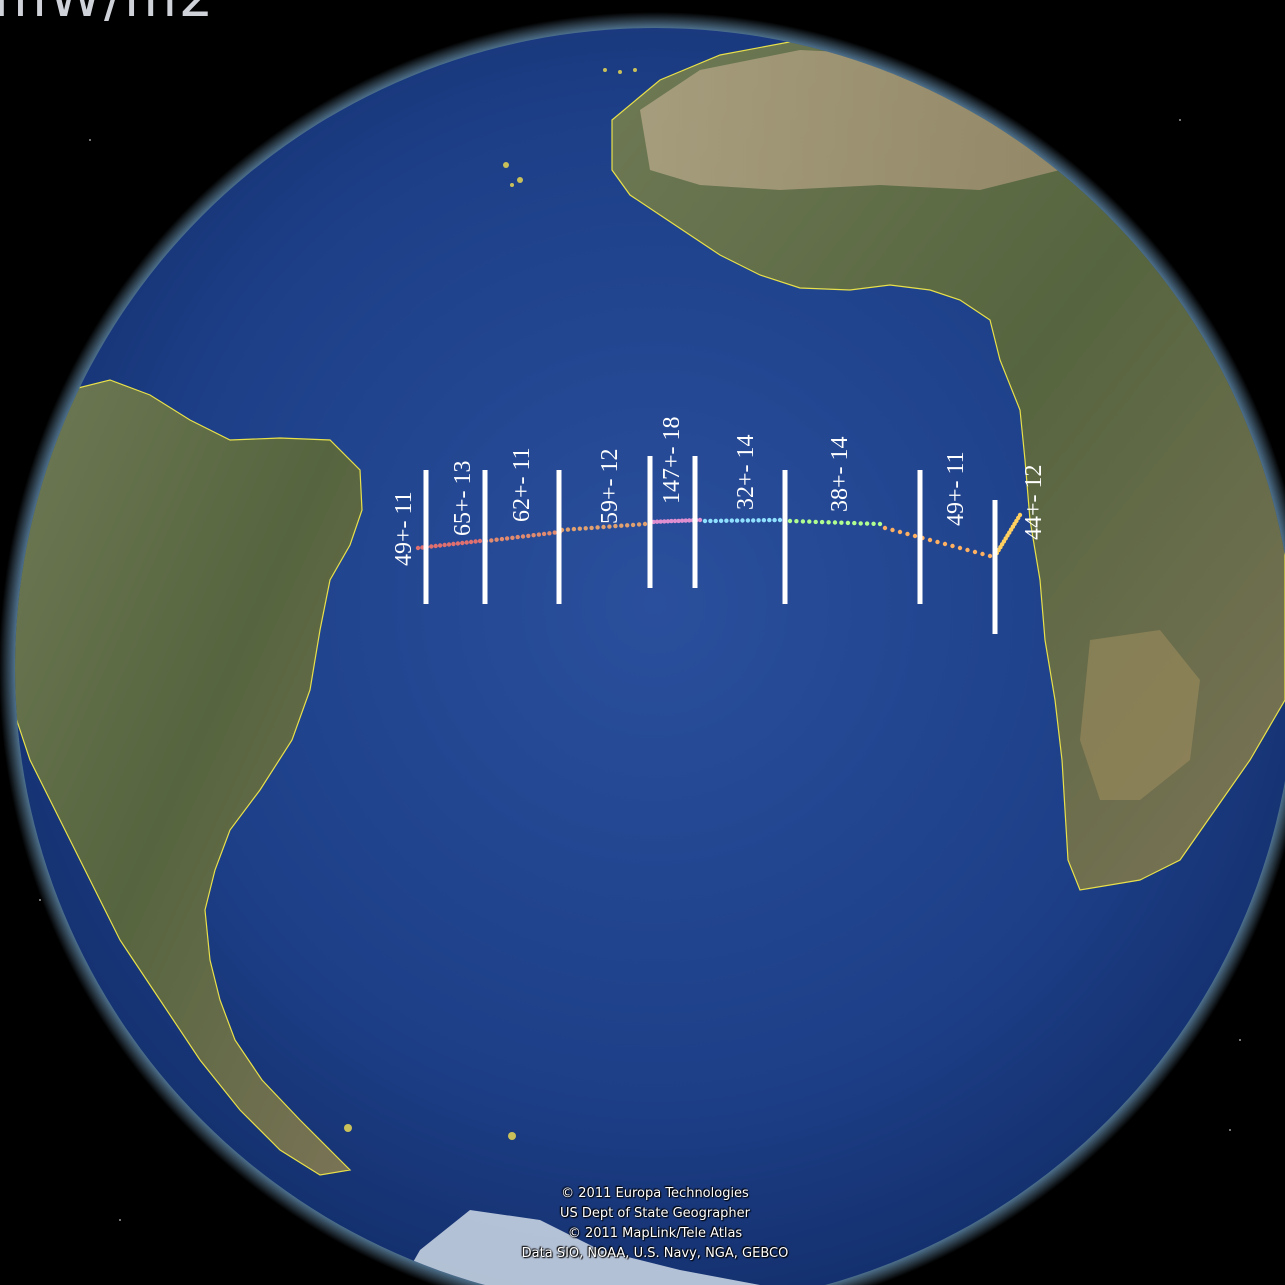 This screenshot has width=1285, height=1285. Describe the element at coordinates (655, 1253) in the screenshot. I see `attribution-line: Data SIO, NOAA, U.S. Navy, NGA, GEBCO` at that location.